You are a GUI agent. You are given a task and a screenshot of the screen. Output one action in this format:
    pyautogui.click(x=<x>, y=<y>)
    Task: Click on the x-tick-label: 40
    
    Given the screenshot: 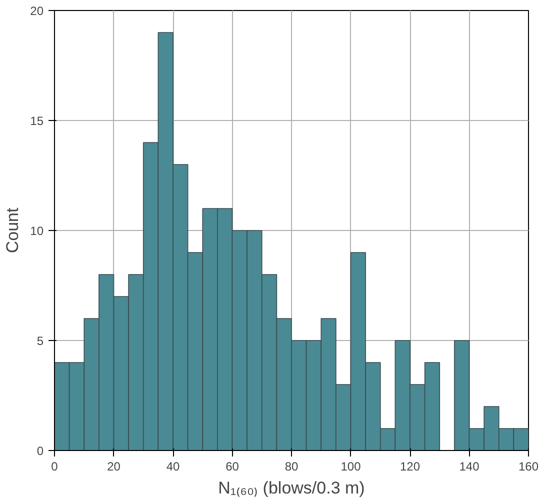 What is the action you would take?
    pyautogui.click(x=173, y=467)
    